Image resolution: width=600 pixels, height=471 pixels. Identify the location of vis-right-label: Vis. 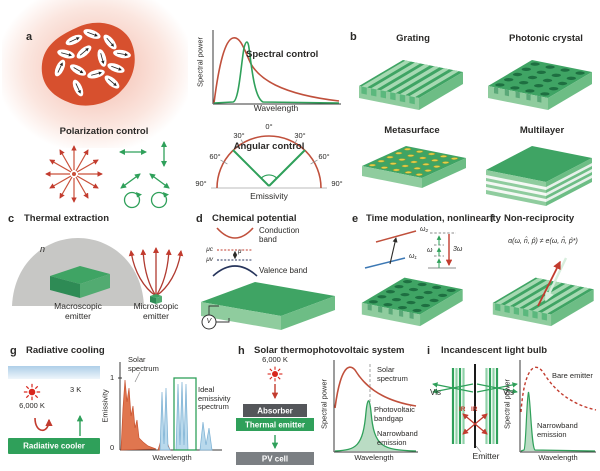
(508, 392).